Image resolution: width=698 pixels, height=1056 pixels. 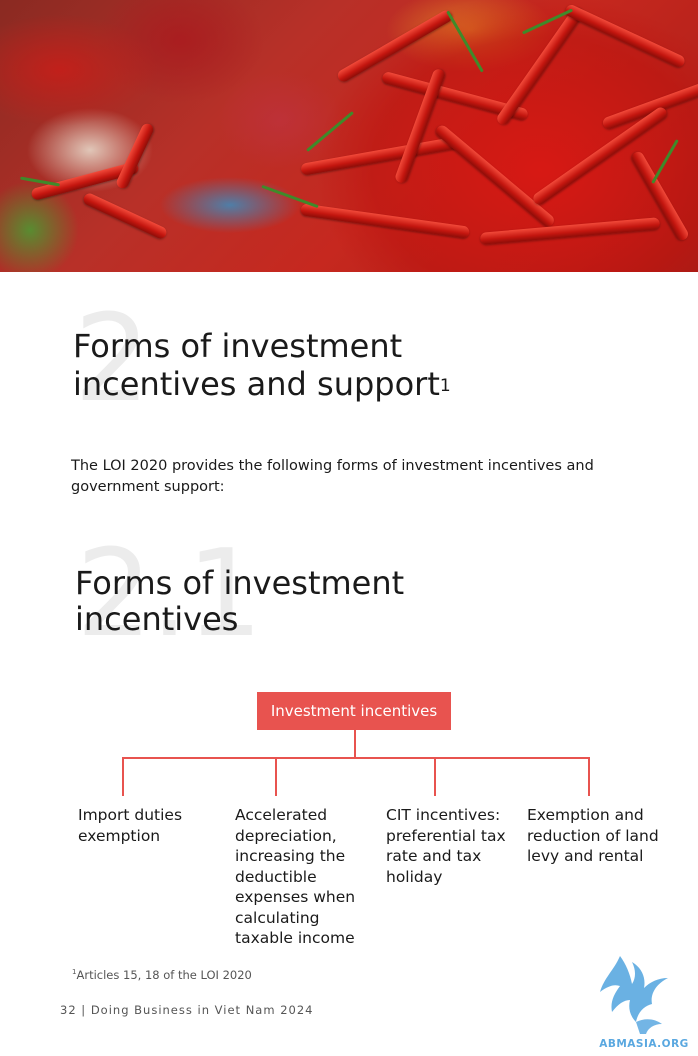 I want to click on griffin-logo-icon: ABMASIA.ORG, so click(x=644, y=1003).